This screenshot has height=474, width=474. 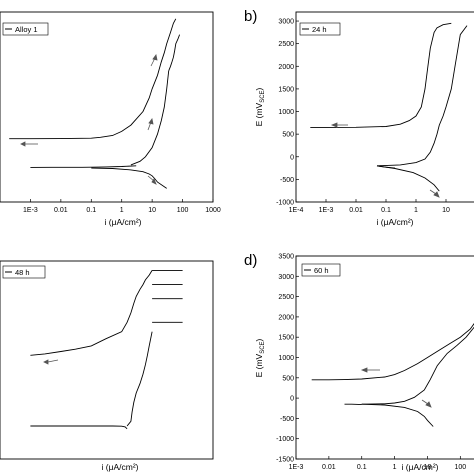 What do you see at coordinates (356, 210) in the screenshot?
I see `x-tick-label-b-2: 0.01` at bounding box center [356, 210].